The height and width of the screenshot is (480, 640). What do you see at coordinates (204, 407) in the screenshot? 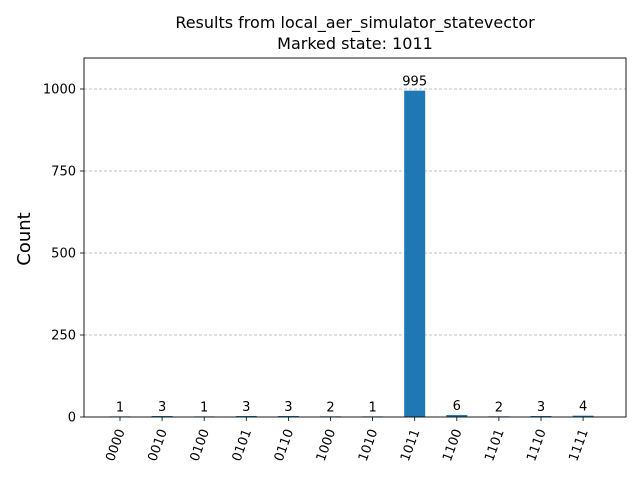
I see `data-label-0100: 1` at bounding box center [204, 407].